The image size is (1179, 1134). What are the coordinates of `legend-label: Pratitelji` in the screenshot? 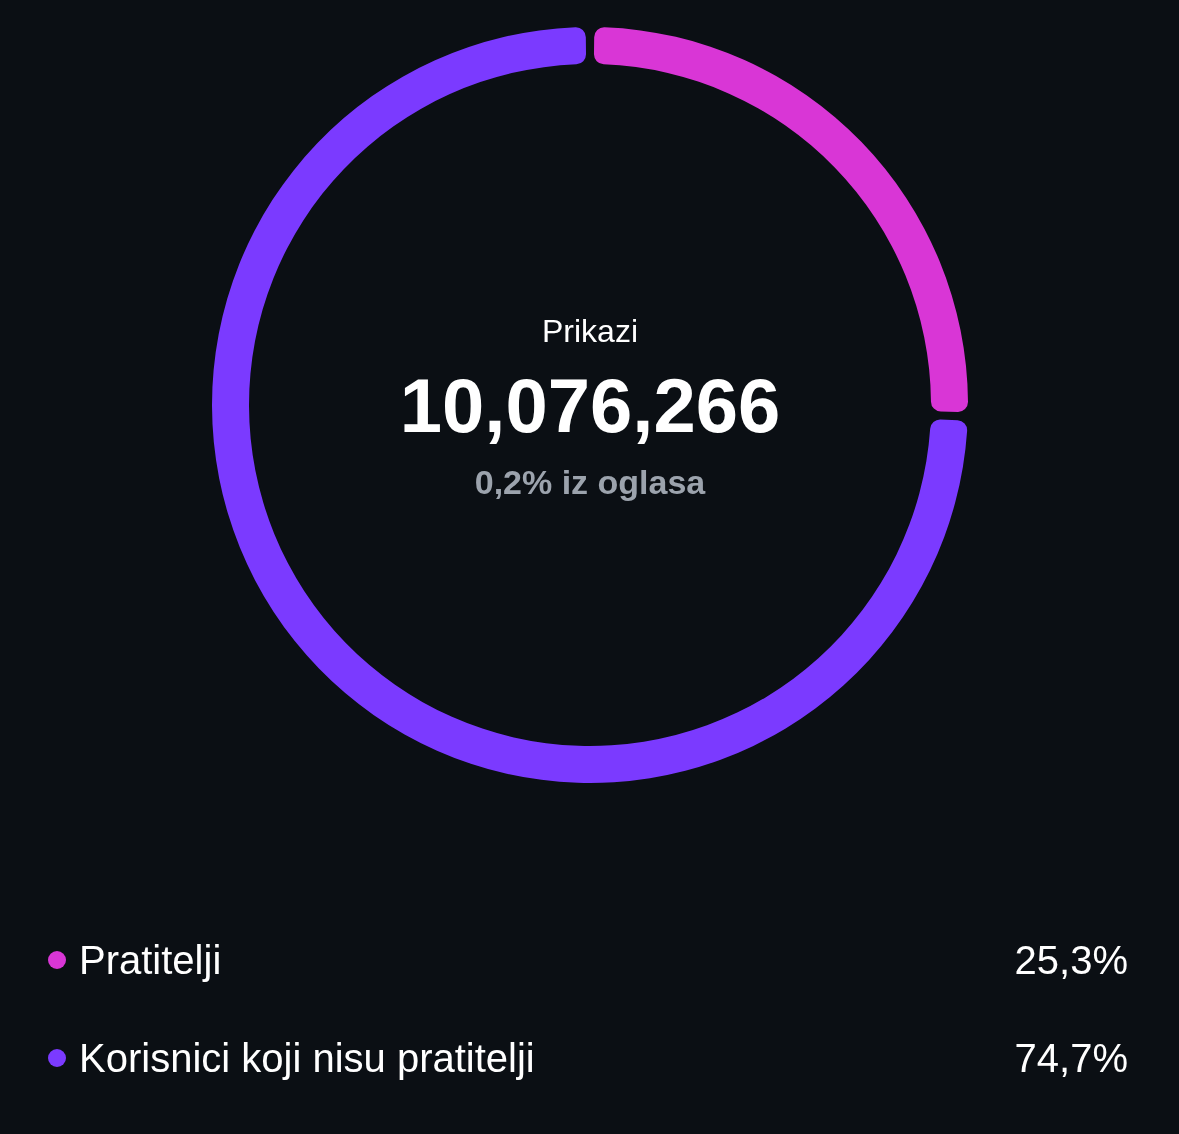 It's located at (150, 960).